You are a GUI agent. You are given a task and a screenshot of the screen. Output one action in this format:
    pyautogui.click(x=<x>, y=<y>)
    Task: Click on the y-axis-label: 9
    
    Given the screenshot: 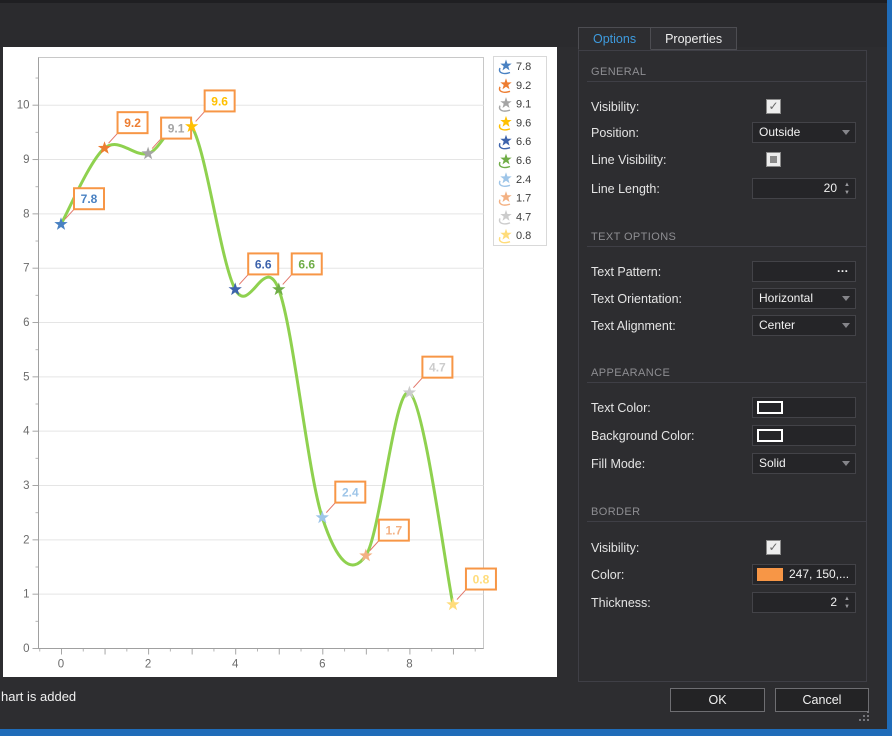 What is the action you would take?
    pyautogui.click(x=26, y=160)
    